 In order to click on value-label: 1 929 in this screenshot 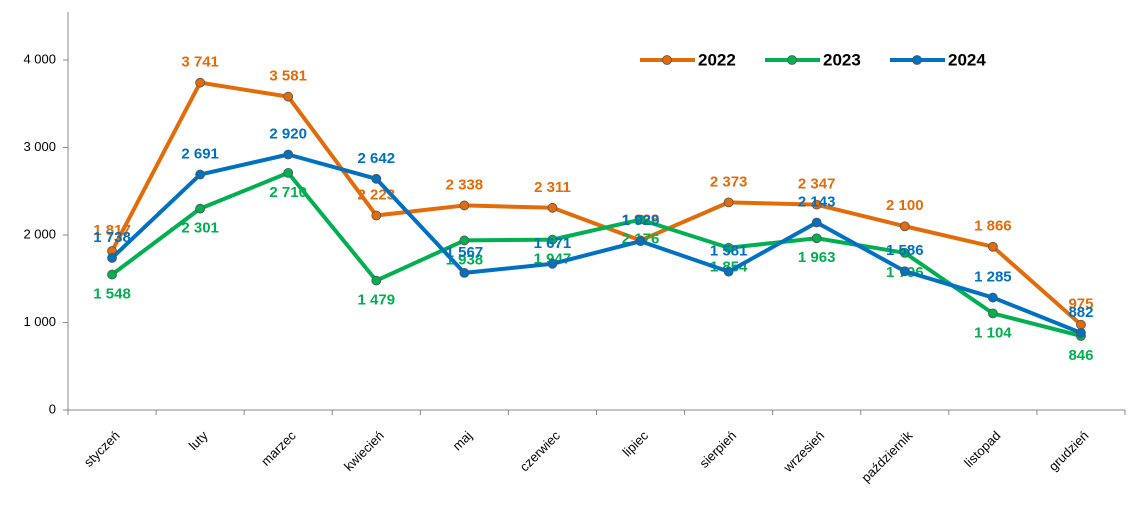, I will do `click(641, 220)`.